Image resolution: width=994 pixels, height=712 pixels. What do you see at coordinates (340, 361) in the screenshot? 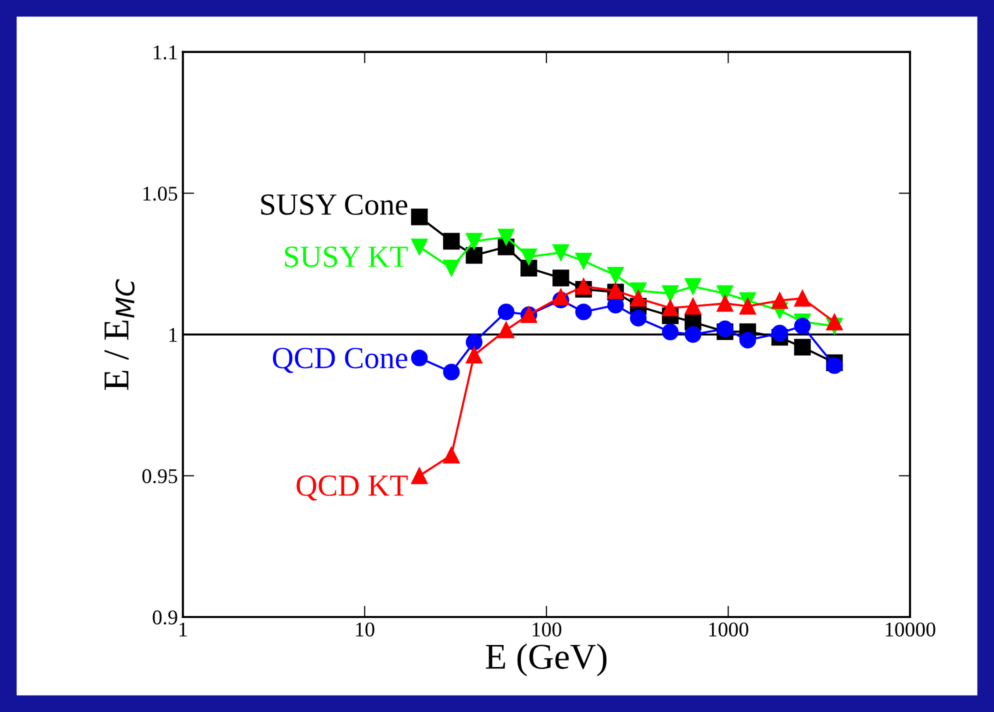
I see `series-label: QCD Cone` at bounding box center [340, 361].